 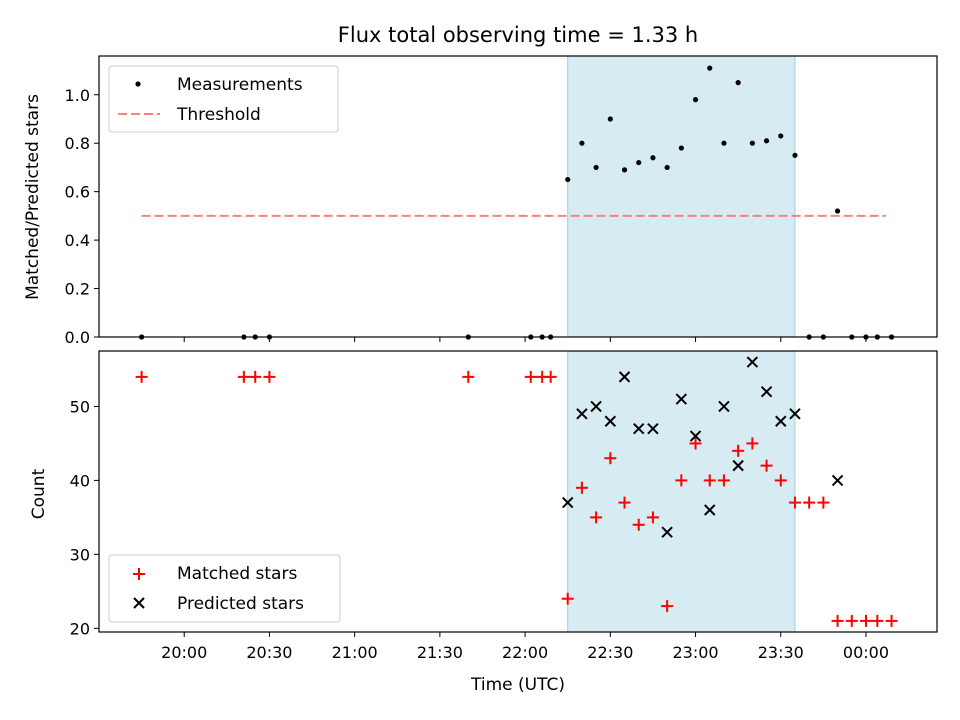 I want to click on legend-matched-marker, so click(x=139, y=574).